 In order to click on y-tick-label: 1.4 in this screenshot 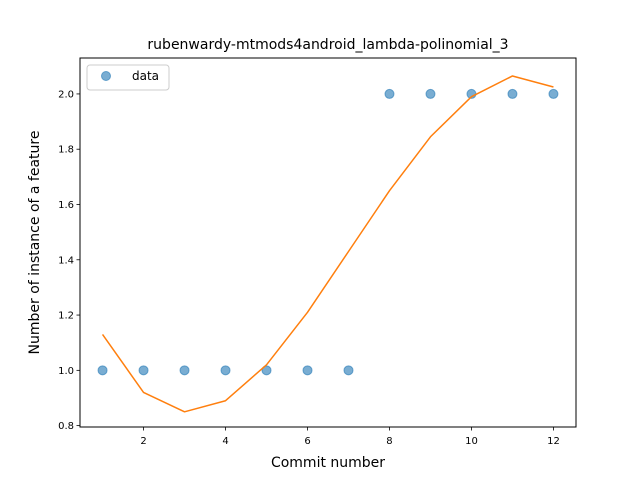, I will do `click(66, 260)`.